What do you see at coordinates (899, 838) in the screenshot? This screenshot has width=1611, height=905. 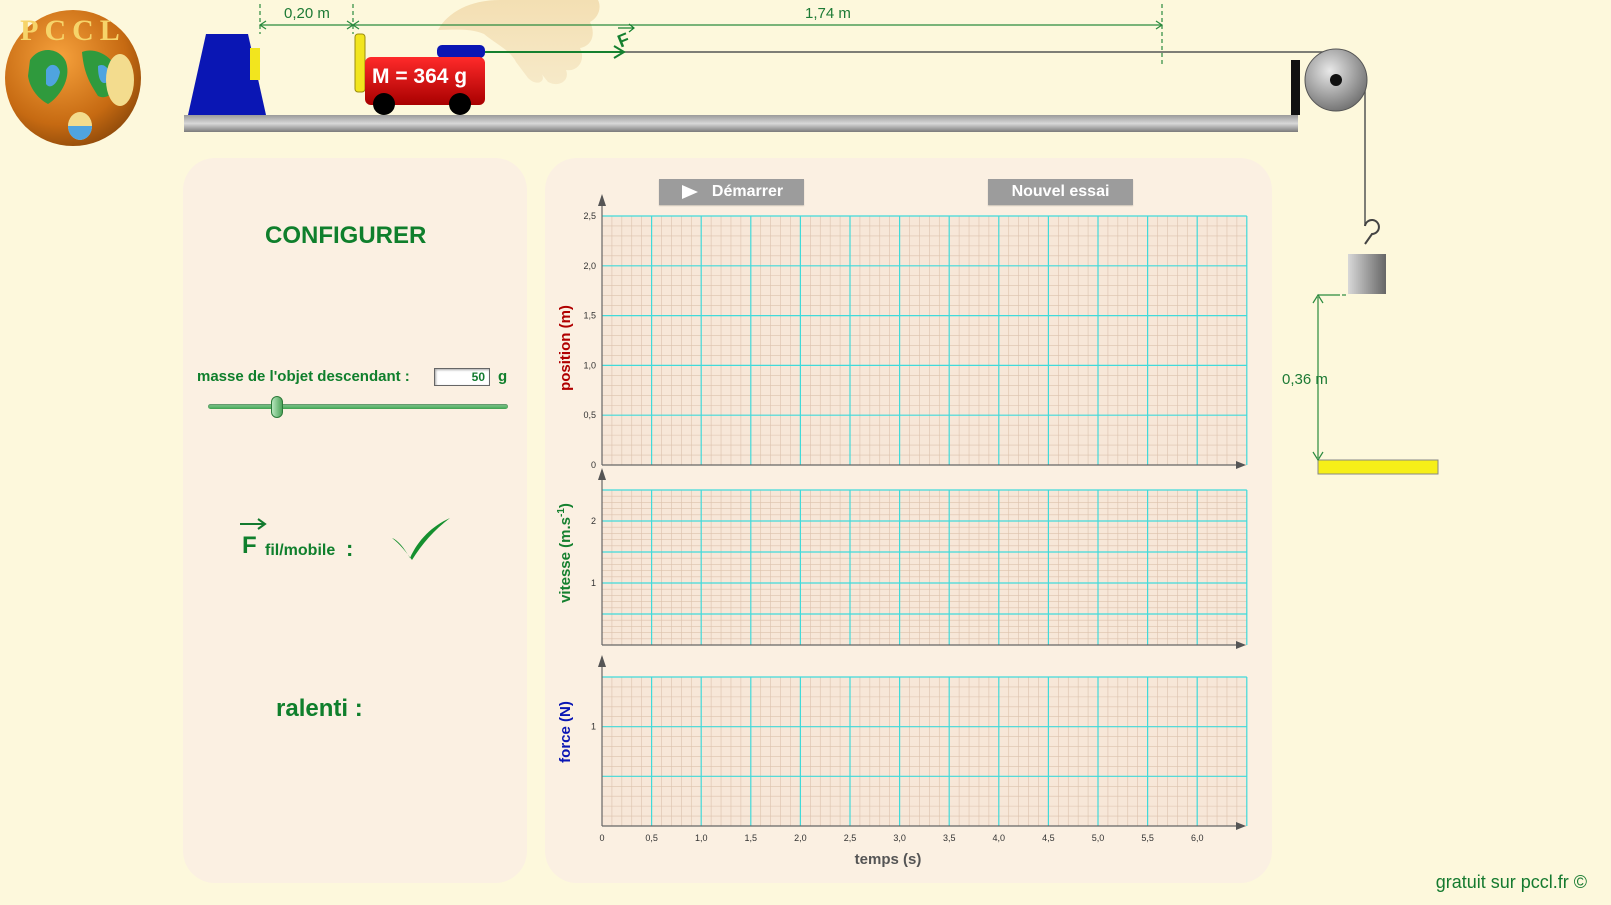 I see `x-tick-label: 3,0` at bounding box center [899, 838].